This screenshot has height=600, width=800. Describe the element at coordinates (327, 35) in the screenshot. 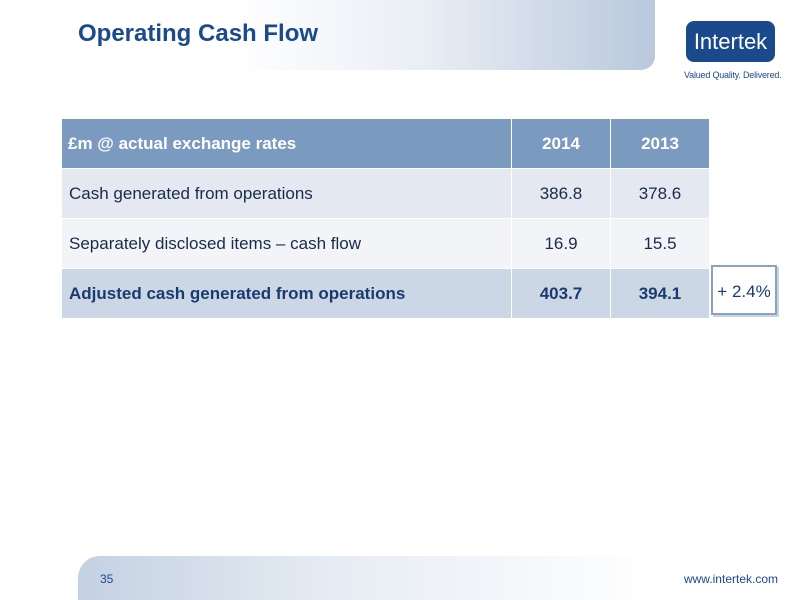

I see `title-band` at that location.